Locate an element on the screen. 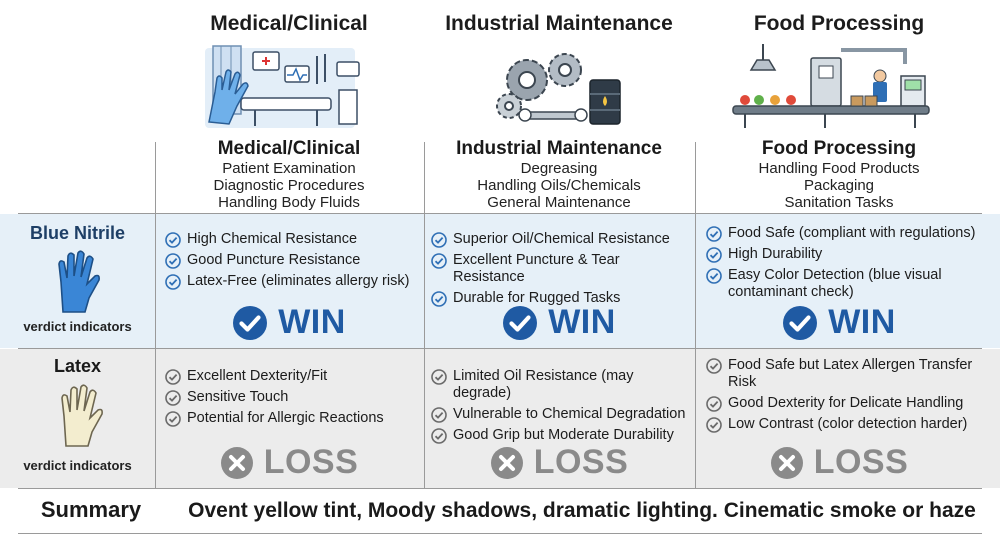 The width and height of the screenshot is (1000, 545). task-item: Packaging is located at coordinates (839, 185).